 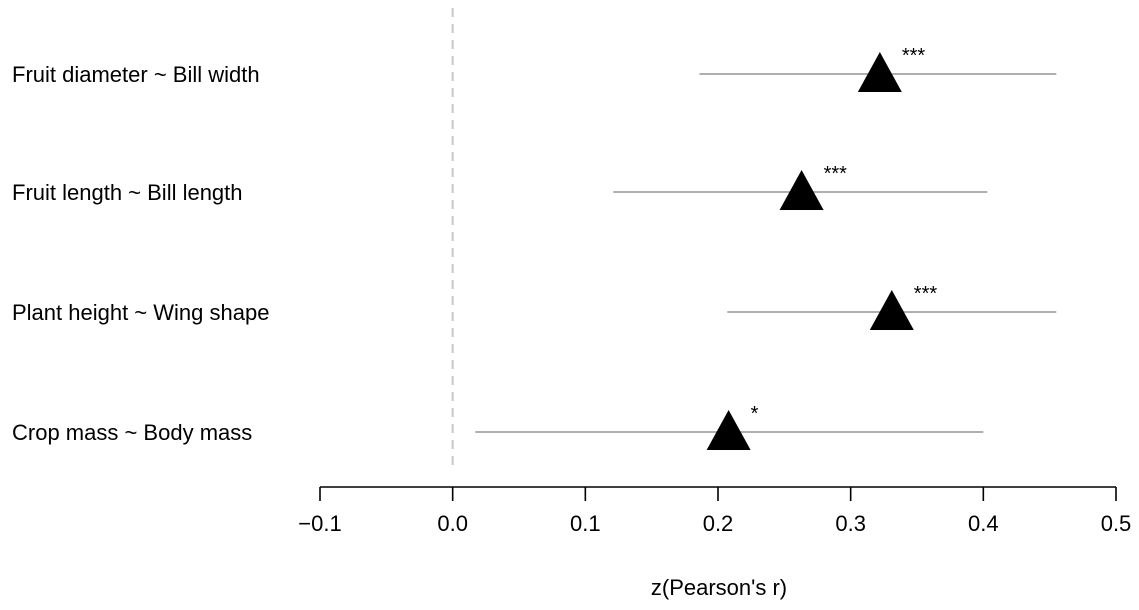 I want to click on x-axis-title: z(Pearson's r), so click(x=719, y=587).